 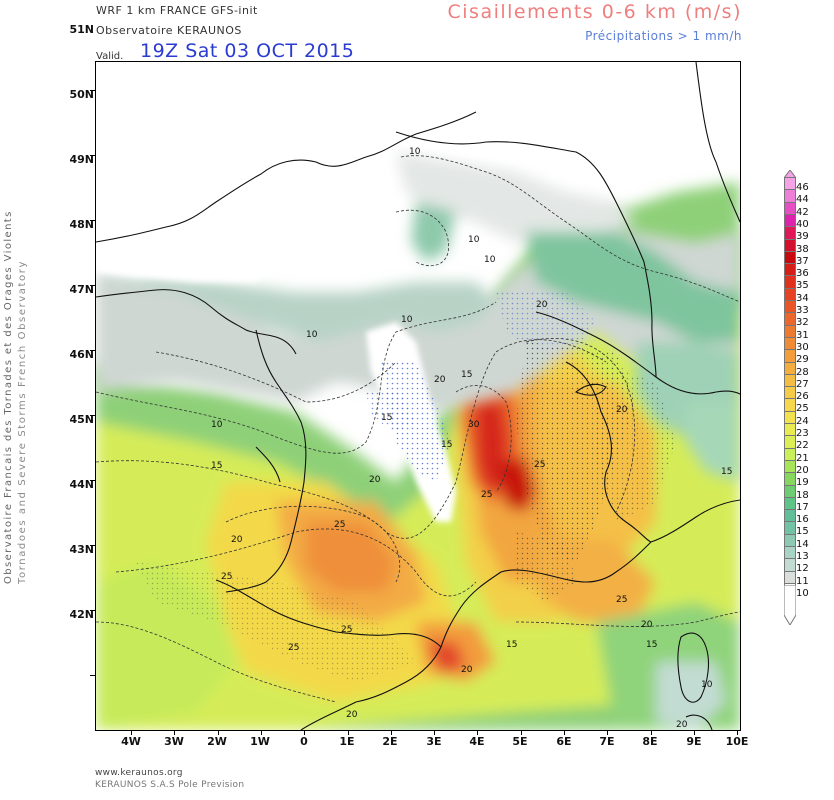 I want to click on lon-label: 3E, so click(x=434, y=741).